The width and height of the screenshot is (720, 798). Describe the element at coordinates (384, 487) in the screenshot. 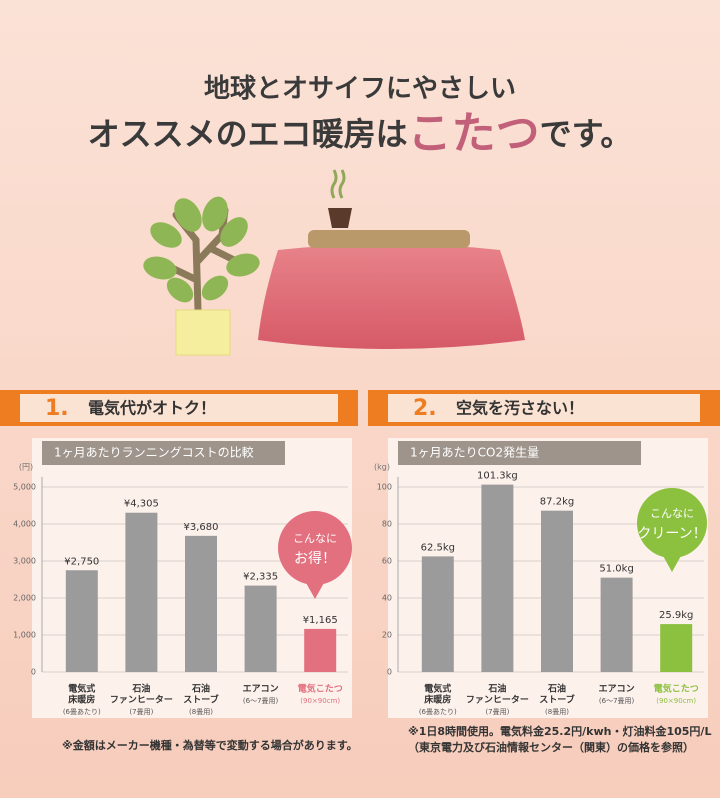

I see `y-tick-label: 100` at that location.